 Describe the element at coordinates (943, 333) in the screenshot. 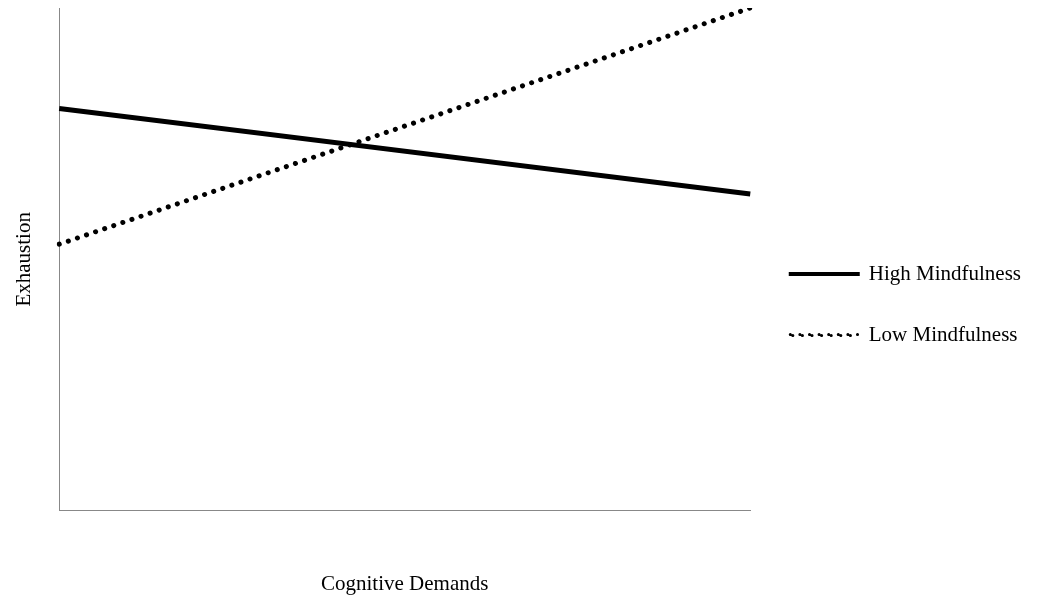

I see `legend-label: Low Mindfulness` at that location.